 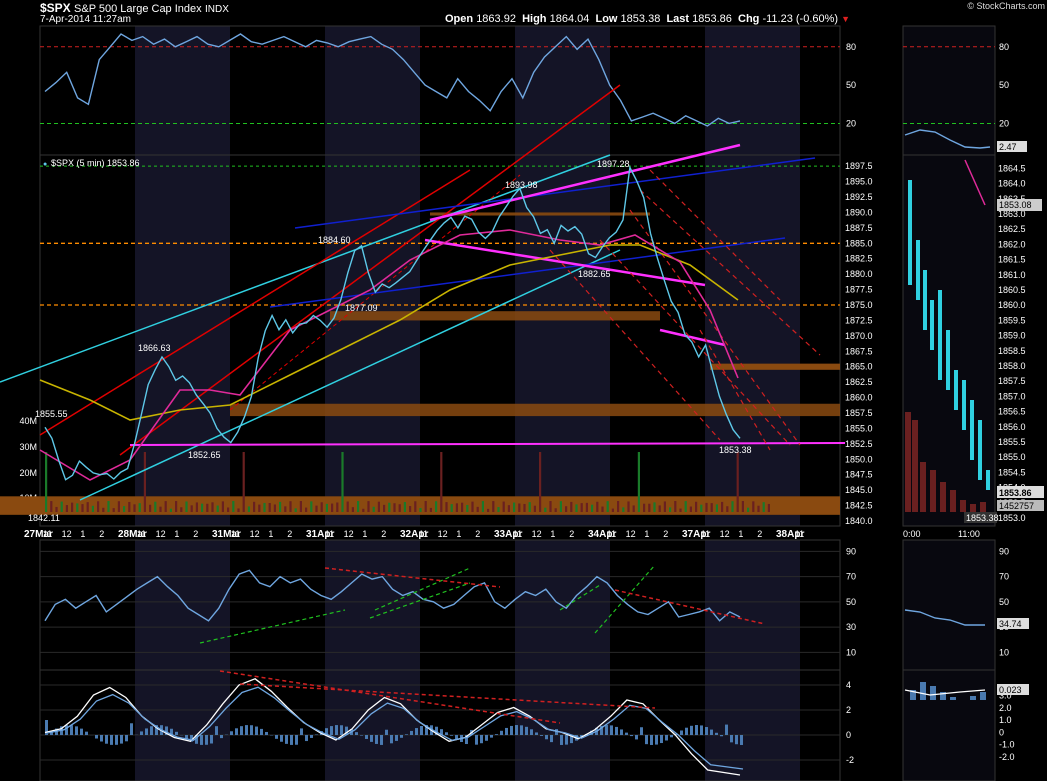 I want to click on rsi-mid-right-tick-label: 70, so click(x=1004, y=577).